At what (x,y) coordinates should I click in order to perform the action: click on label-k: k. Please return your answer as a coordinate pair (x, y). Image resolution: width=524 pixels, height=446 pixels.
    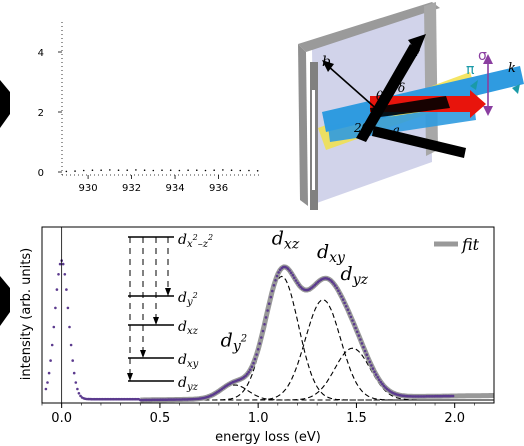
    Looking at the image, I should click on (512, 68).